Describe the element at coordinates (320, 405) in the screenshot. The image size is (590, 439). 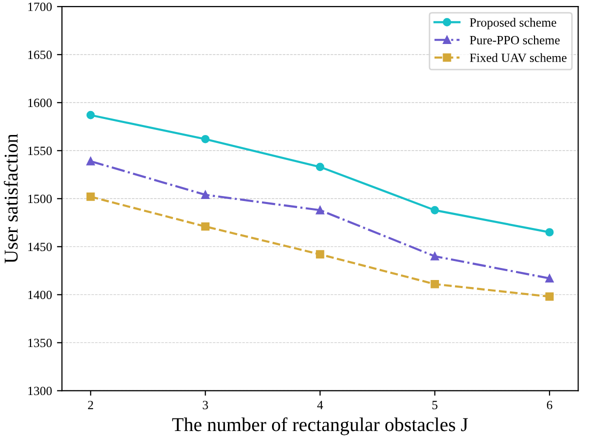
I see `x-tick-label: 4` at that location.